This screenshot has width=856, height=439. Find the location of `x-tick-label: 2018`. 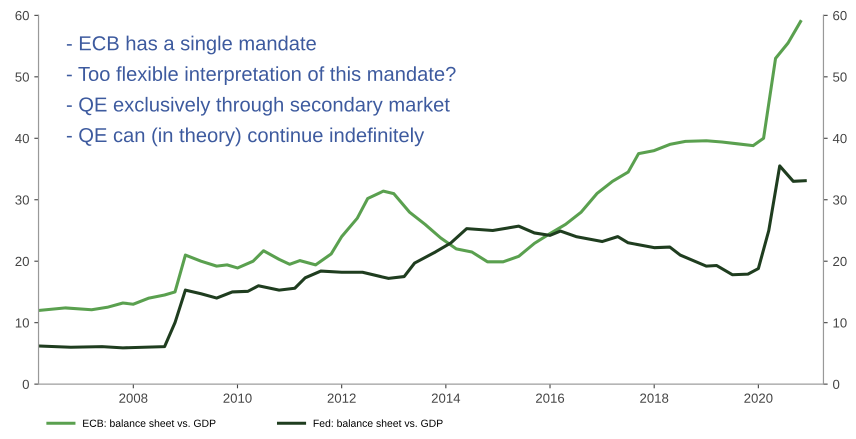

x-tick-label: 2018 is located at coordinates (654, 398).